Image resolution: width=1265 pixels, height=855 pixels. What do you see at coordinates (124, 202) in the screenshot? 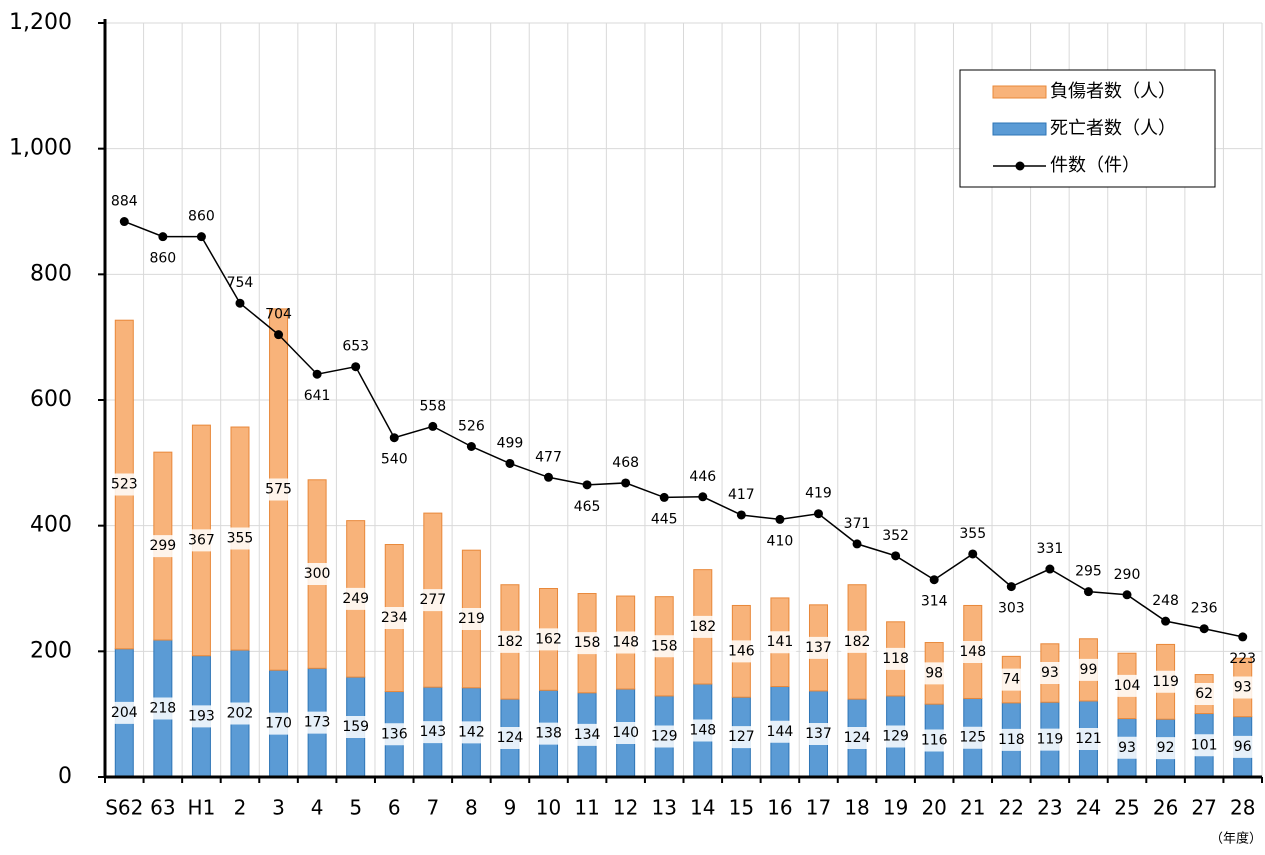
I see `line-value-label: 884` at bounding box center [124, 202].